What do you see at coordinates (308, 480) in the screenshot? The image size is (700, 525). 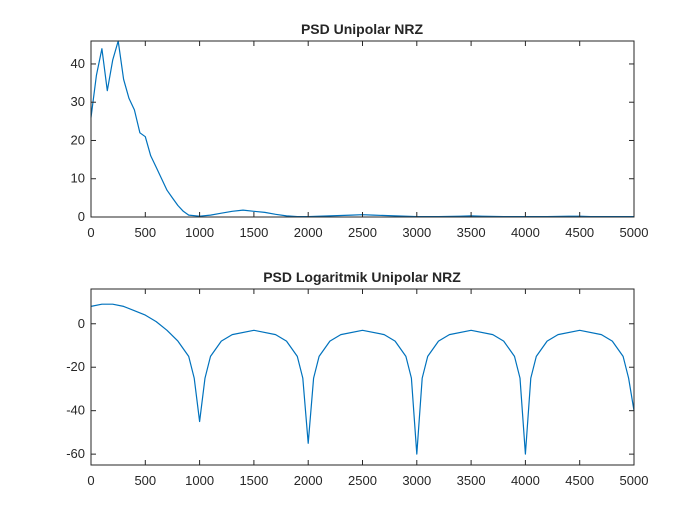 I see `psd-log-x-tick-label: 2000` at bounding box center [308, 480].